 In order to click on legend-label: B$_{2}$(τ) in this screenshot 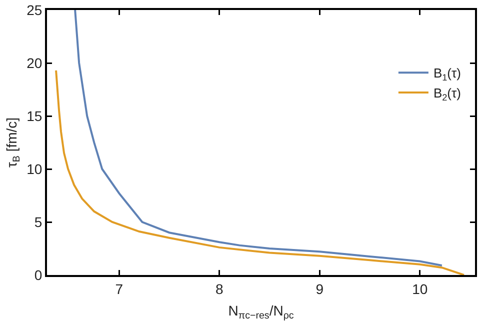, I will do `click(447, 94)`.